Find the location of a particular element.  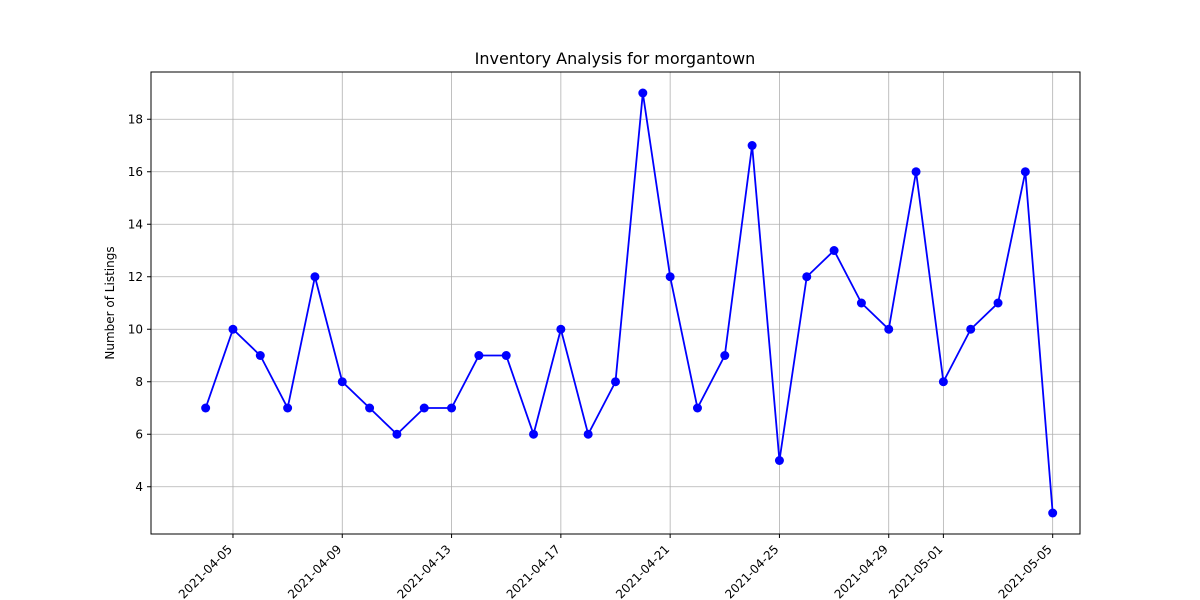

x-tick-label: 2021-04-17 is located at coordinates (533, 571).